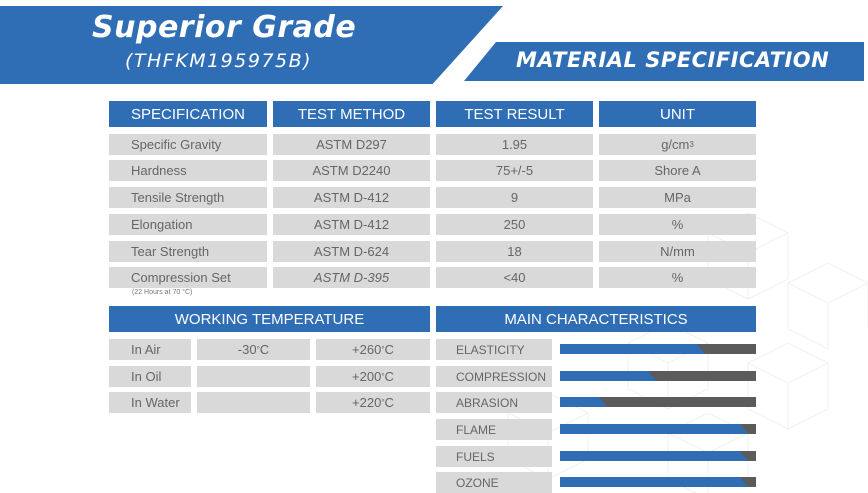 The height and width of the screenshot is (493, 868). Describe the element at coordinates (351, 144) in the screenshot. I see `test-method-cell: ASTM D297` at that location.